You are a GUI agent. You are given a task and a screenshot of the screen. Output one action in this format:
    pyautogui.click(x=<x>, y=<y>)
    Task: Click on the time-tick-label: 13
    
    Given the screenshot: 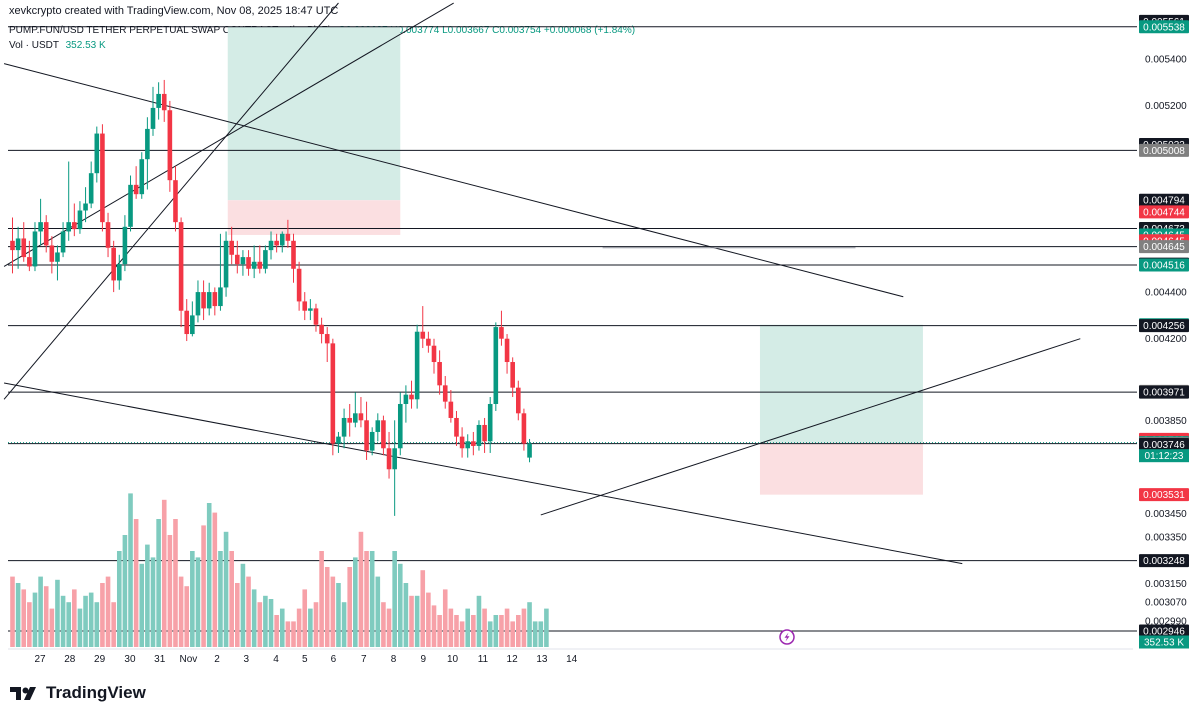 What is the action you would take?
    pyautogui.click(x=542, y=659)
    